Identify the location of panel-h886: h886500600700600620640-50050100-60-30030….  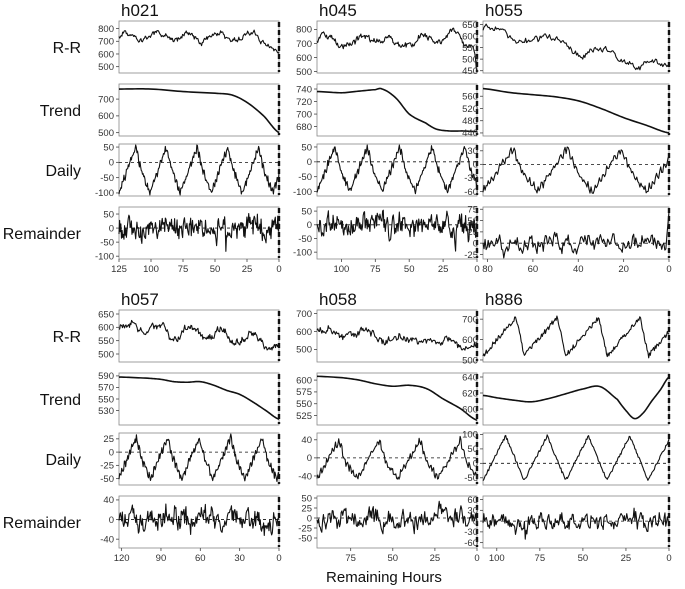
(567, 427).